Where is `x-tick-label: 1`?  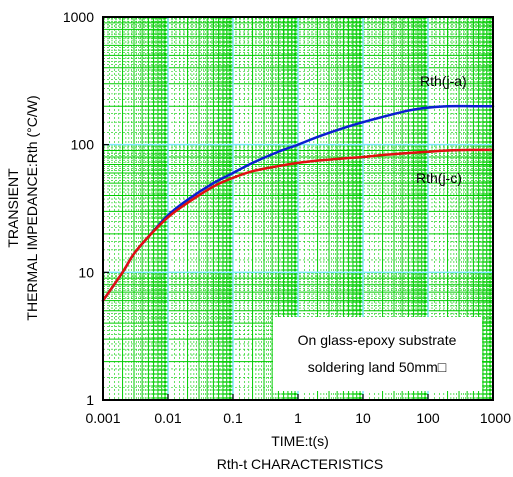
x-tick-label: 1 is located at coordinates (298, 418).